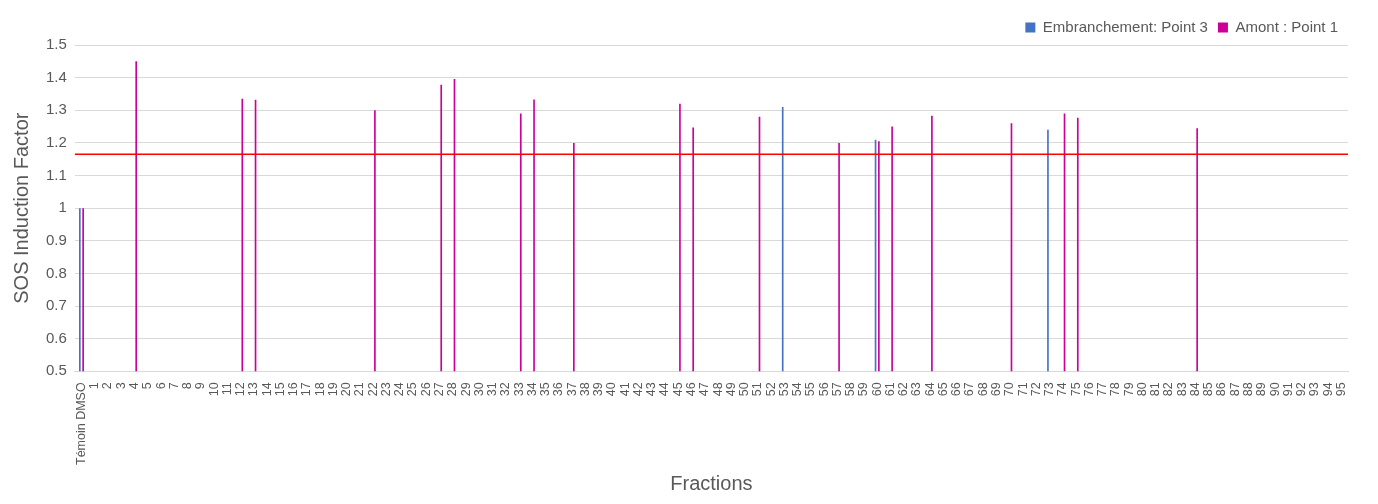 The width and height of the screenshot is (1378, 504). What do you see at coordinates (651, 389) in the screenshot?
I see `x-tick-label: 43` at bounding box center [651, 389].